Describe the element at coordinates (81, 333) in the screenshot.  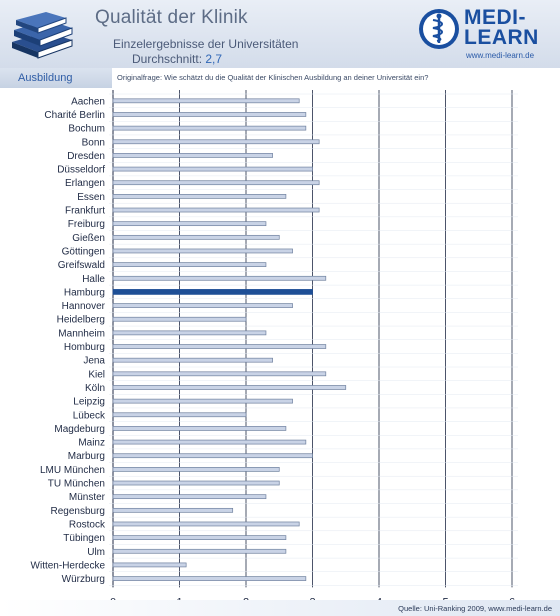
I see `category-label: Mannheim` at that location.